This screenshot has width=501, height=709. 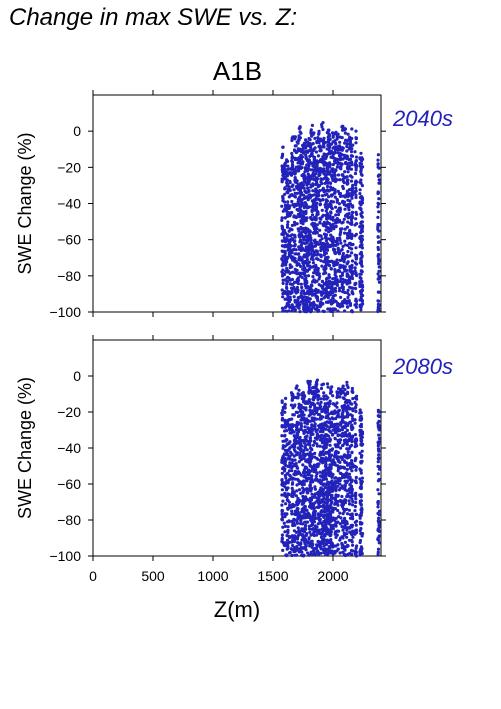 What do you see at coordinates (153, 17) in the screenshot?
I see `figure-title: Change in max SWE vs. Z:` at bounding box center [153, 17].